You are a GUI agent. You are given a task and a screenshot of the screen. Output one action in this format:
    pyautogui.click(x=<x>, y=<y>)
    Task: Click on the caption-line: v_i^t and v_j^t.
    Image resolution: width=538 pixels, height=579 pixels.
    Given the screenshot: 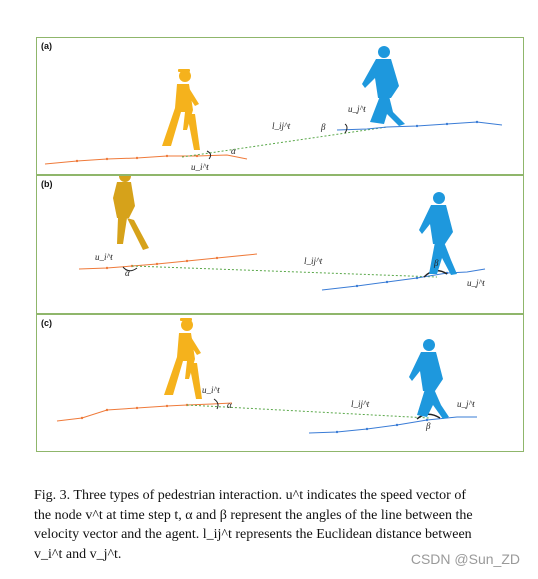 What is the action you would take?
    pyautogui.click(x=78, y=554)
    